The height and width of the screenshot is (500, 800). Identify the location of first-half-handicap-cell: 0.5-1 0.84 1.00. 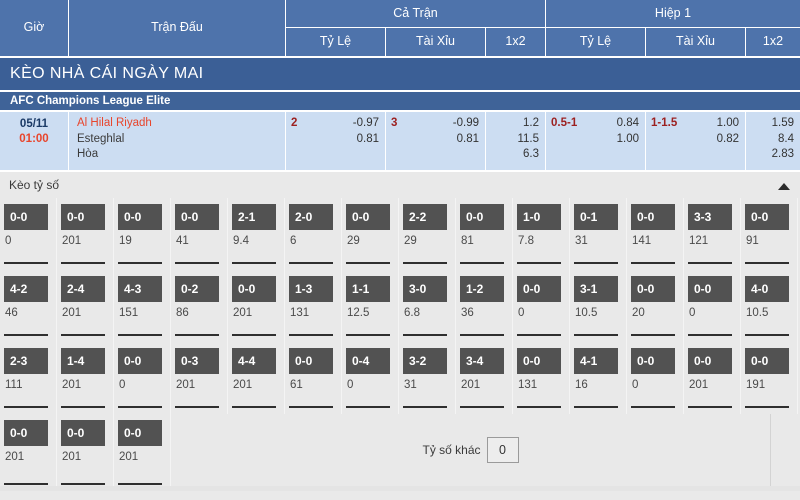
(595, 141).